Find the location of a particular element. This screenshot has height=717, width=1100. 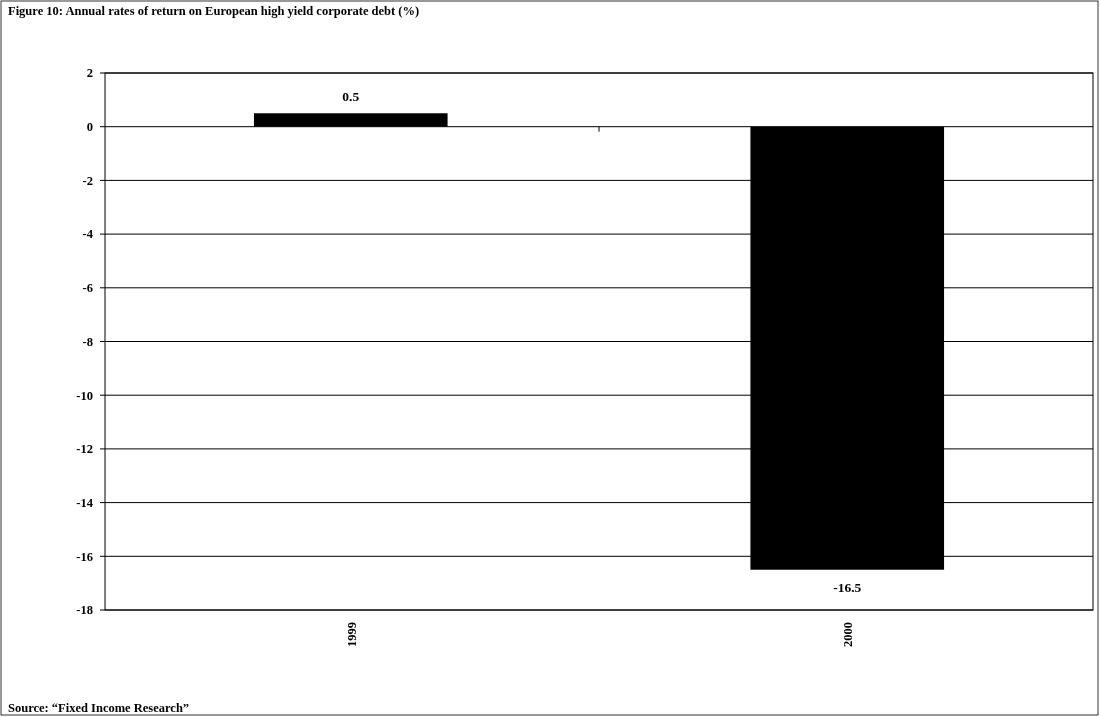

y-tick-label: -16 is located at coordinates (84, 556).